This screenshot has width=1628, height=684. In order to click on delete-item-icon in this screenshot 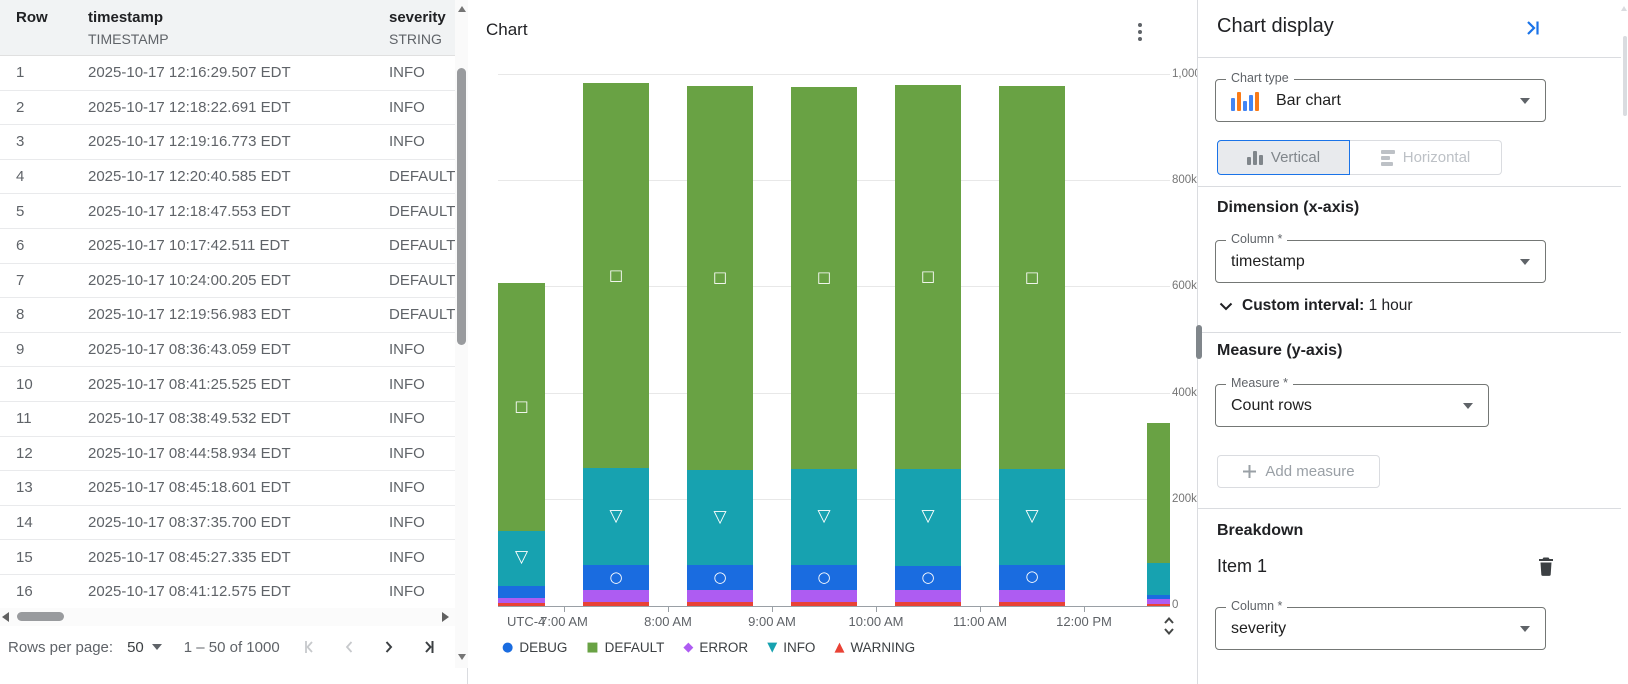, I will do `click(1546, 566)`.